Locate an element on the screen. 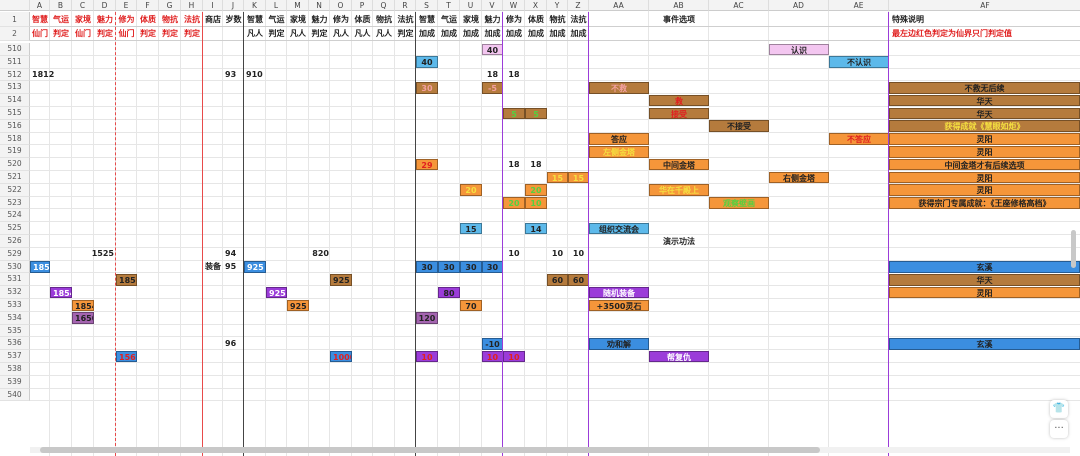 The image size is (1080, 456). column-header-h: H is located at coordinates (192, 5).